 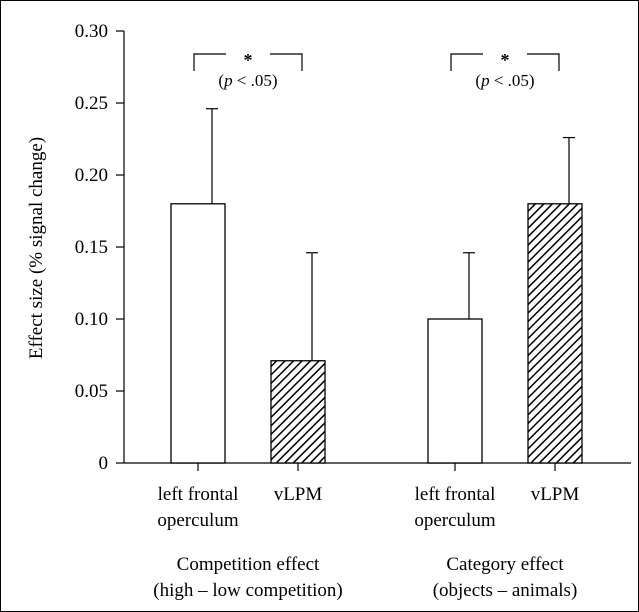 What do you see at coordinates (91, 319) in the screenshot?
I see `y-tick-label: 0.10` at bounding box center [91, 319].